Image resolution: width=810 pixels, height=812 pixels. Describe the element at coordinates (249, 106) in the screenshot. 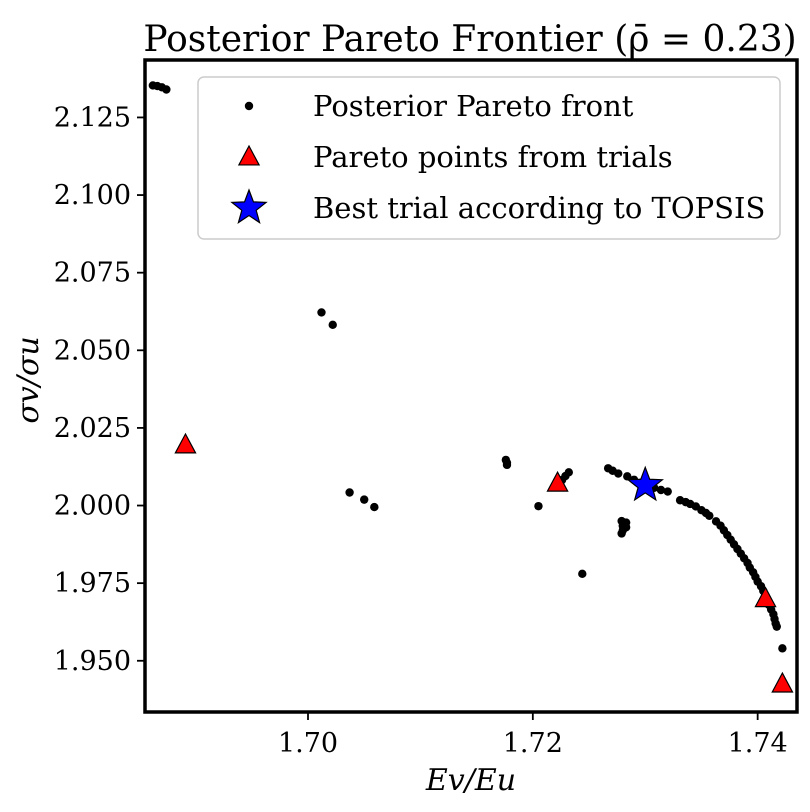

I see `legend-marker-dot` at that location.